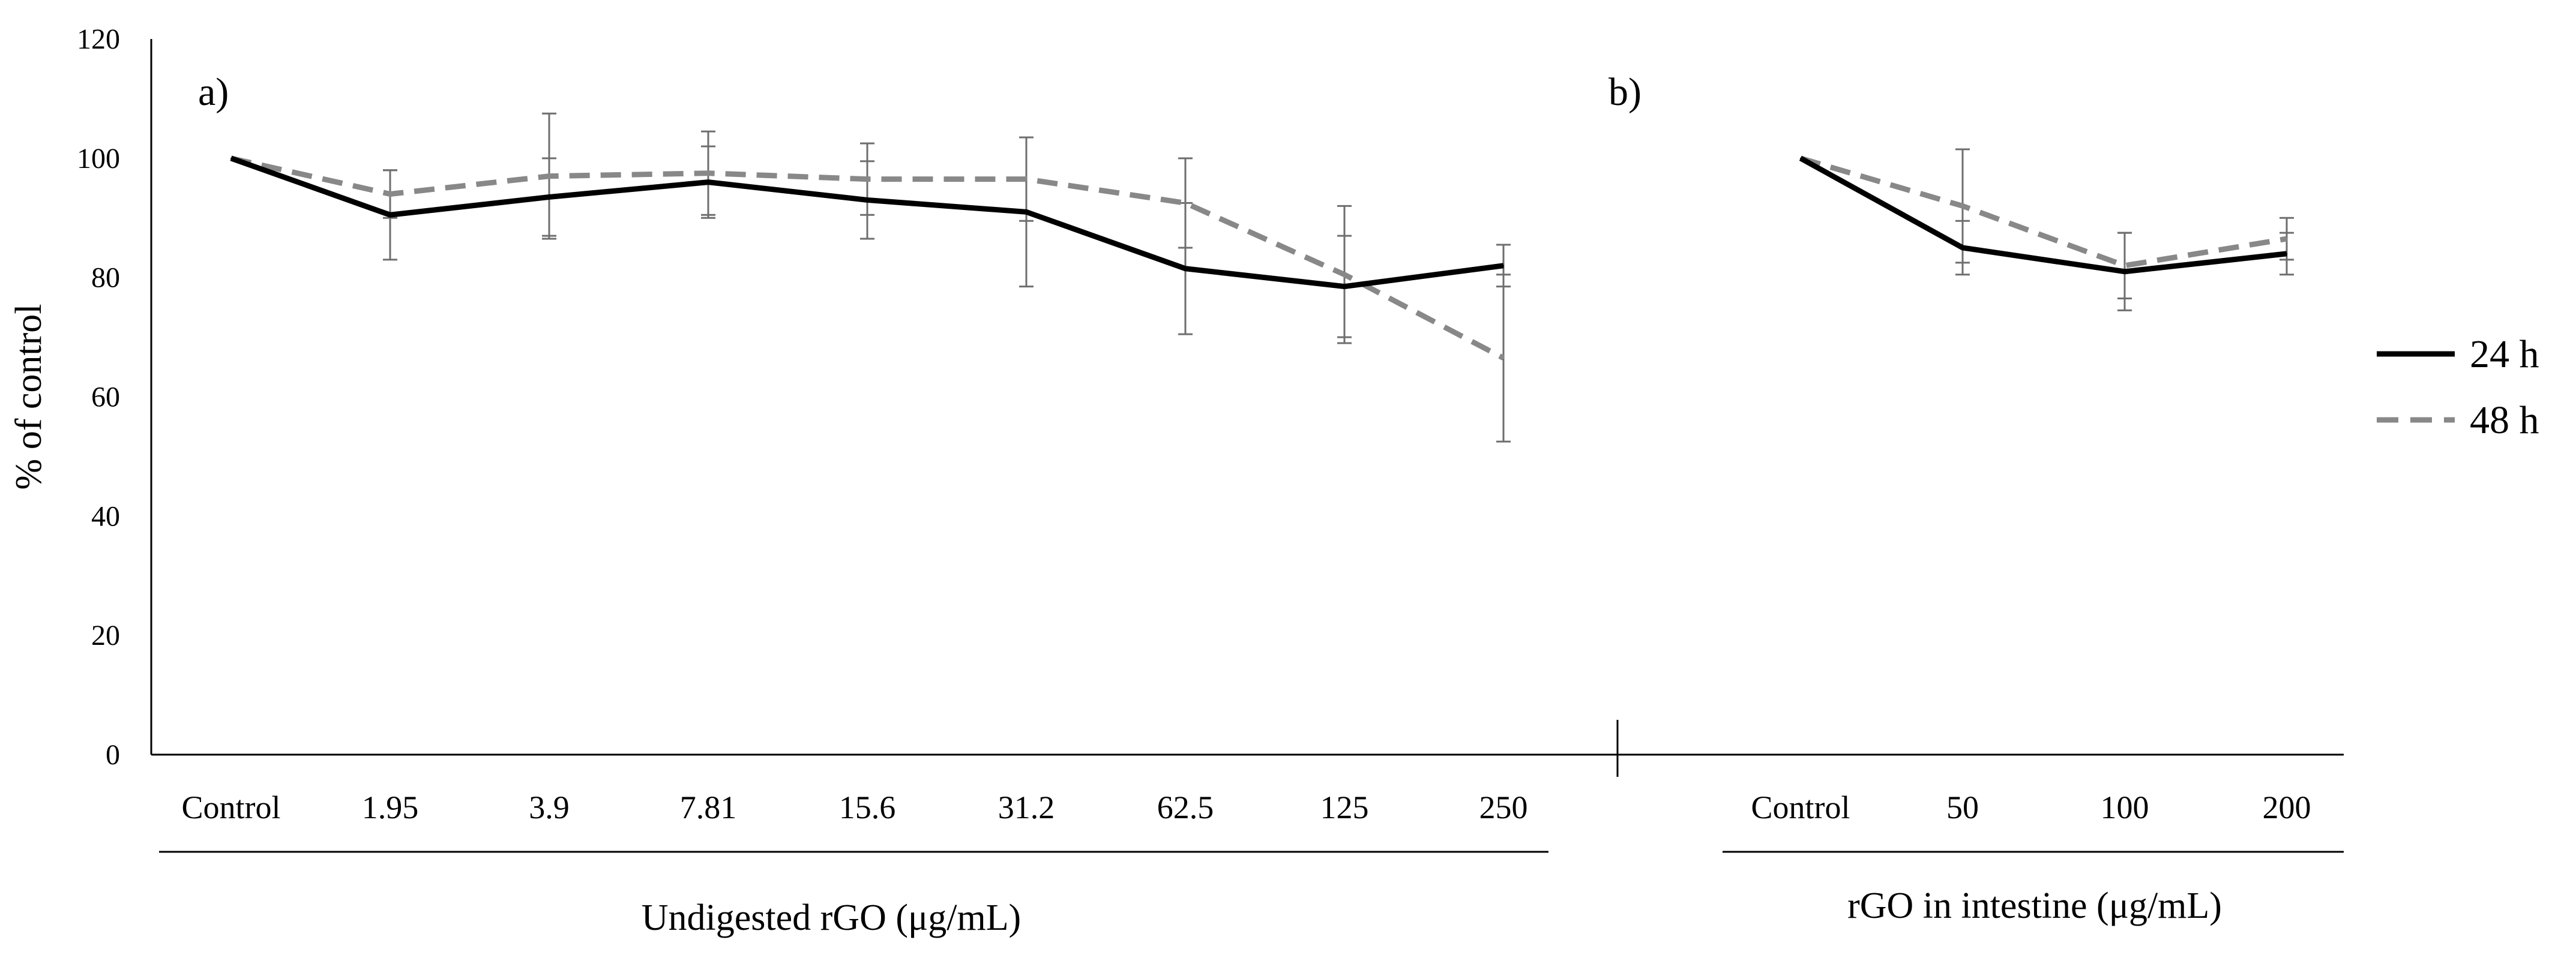 The width and height of the screenshot is (2576, 958). I want to click on y-axis-title: % of control, so click(28, 397).